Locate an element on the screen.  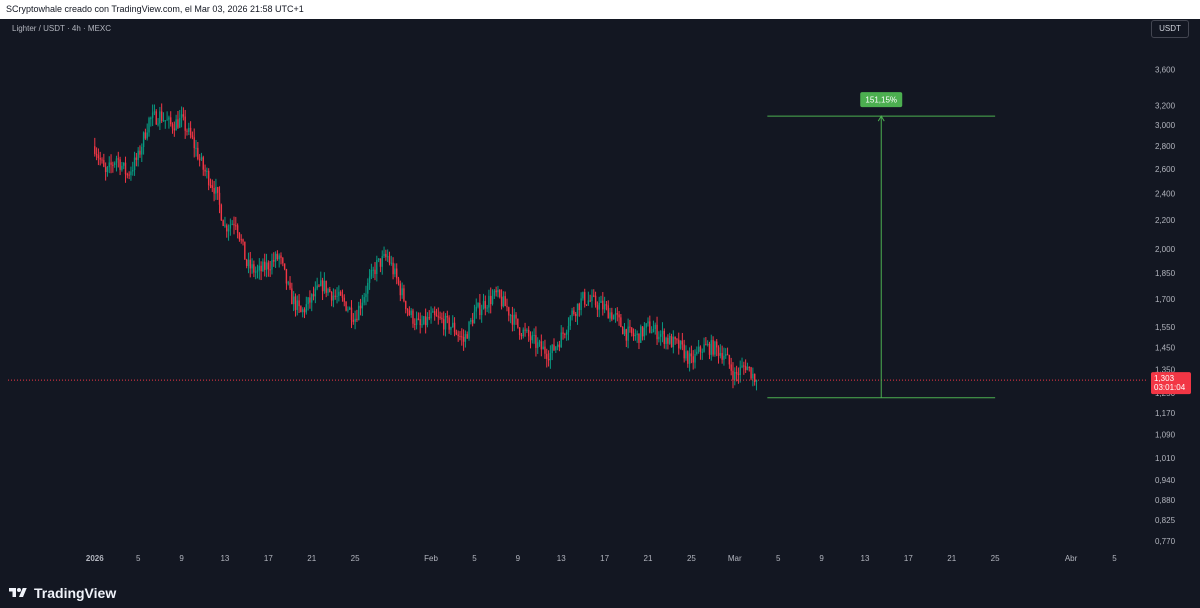
time-tick-label: 17 is located at coordinates (268, 558).